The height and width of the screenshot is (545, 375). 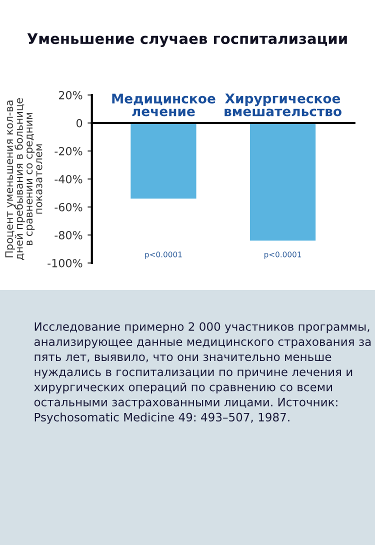 What do you see at coordinates (79, 123) in the screenshot?
I see `y-tick-label: 0` at bounding box center [79, 123].